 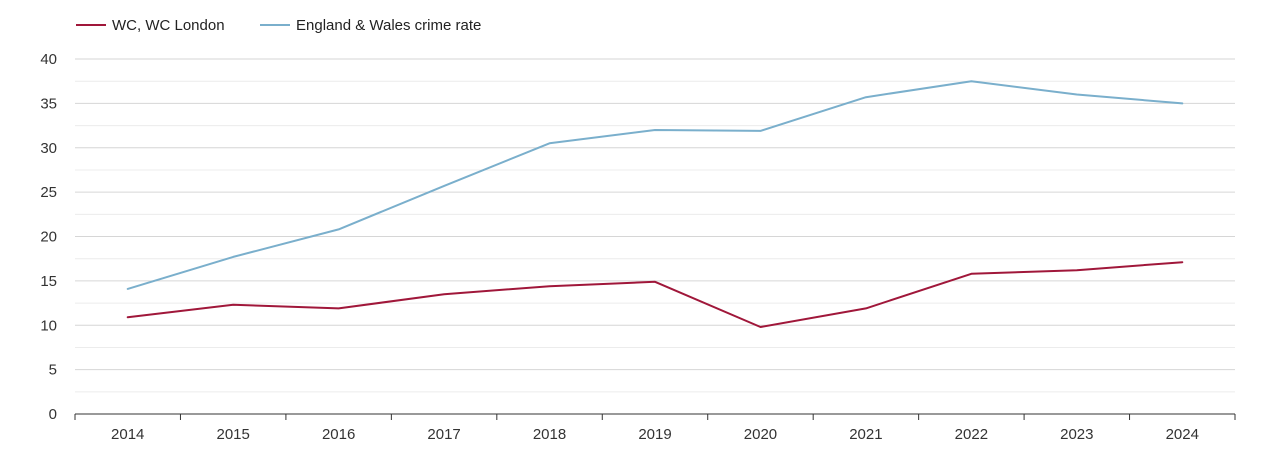 I want to click on x-tick-label: 2023, so click(x=1076, y=434).